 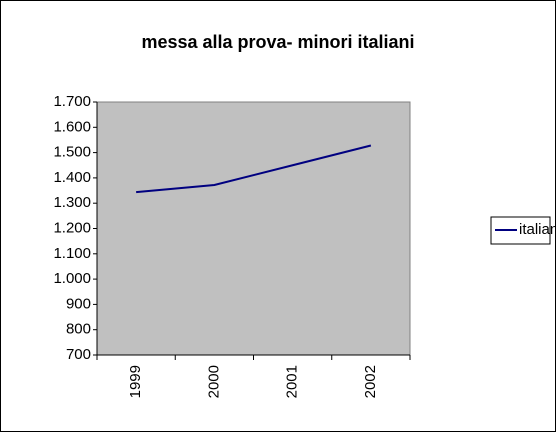 What do you see at coordinates (72, 202) in the screenshot?
I see `y-tick-label: 1.300` at bounding box center [72, 202].